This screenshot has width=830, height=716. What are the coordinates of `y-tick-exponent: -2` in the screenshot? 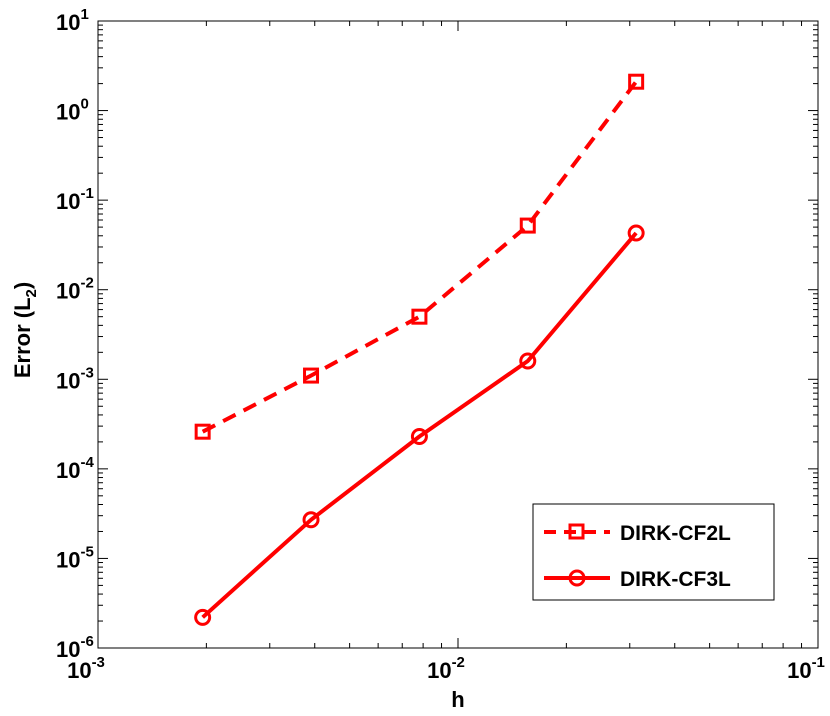 It's located at (86, 283).